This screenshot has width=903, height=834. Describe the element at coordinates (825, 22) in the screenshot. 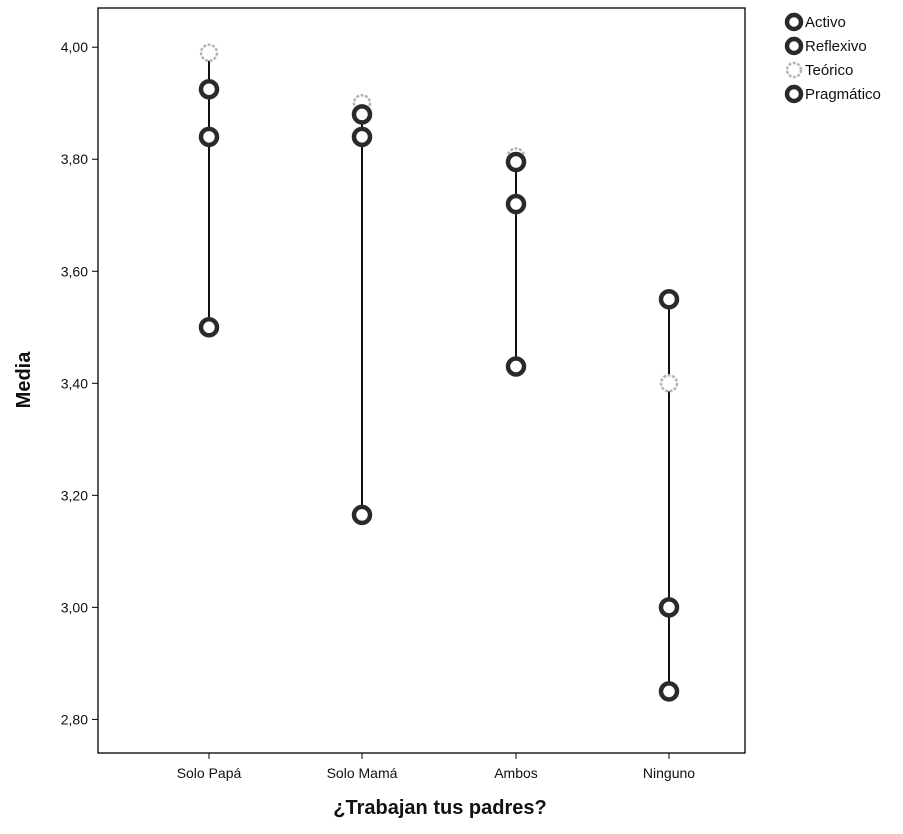

I see `legend-label-activo: Activo` at that location.